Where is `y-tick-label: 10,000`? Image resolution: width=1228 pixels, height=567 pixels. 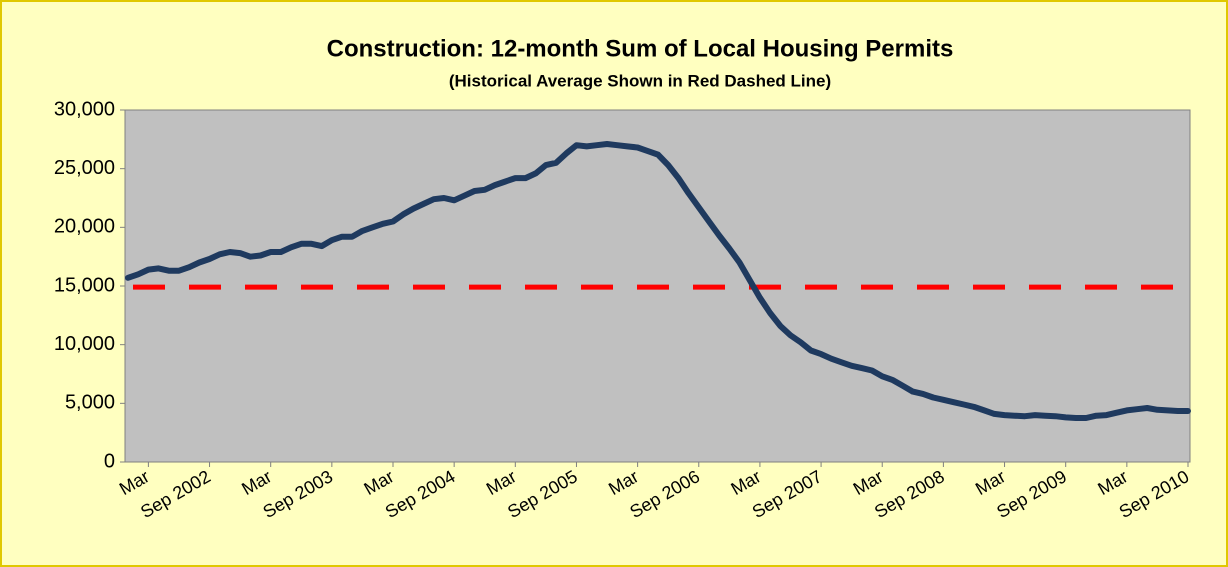 y-tick-label: 10,000 is located at coordinates (84, 344).